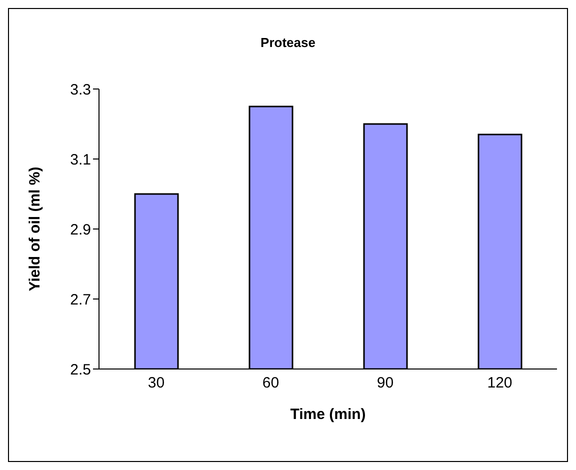 This screenshot has width=576, height=470. Describe the element at coordinates (35, 229) in the screenshot. I see `y-axis-title: Yield of oil (ml %)` at that location.